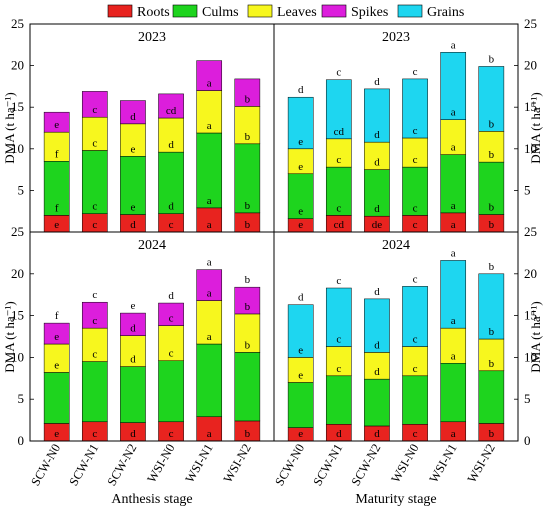 This screenshot has width=550, height=510. Describe the element at coordinates (132, 149) in the screenshot. I see `sig-letter-leaves-0-2: e` at that location.